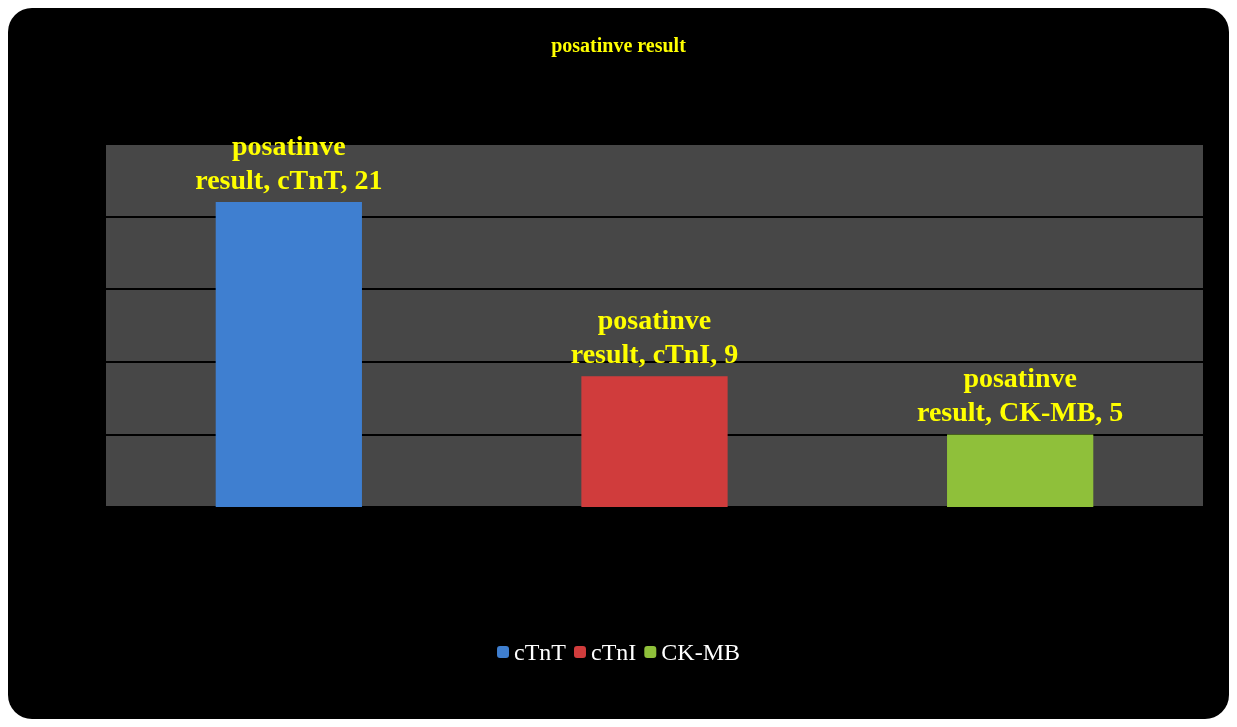 The image size is (1237, 727). I want to click on data-label: posatinve result, CK-MB, 5, so click(1020, 394).